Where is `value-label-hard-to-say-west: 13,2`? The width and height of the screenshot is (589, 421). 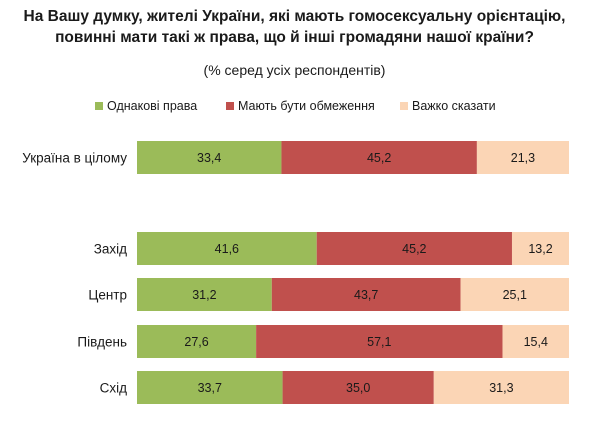 value-label-hard-to-say-west: 13,2 is located at coordinates (540, 249).